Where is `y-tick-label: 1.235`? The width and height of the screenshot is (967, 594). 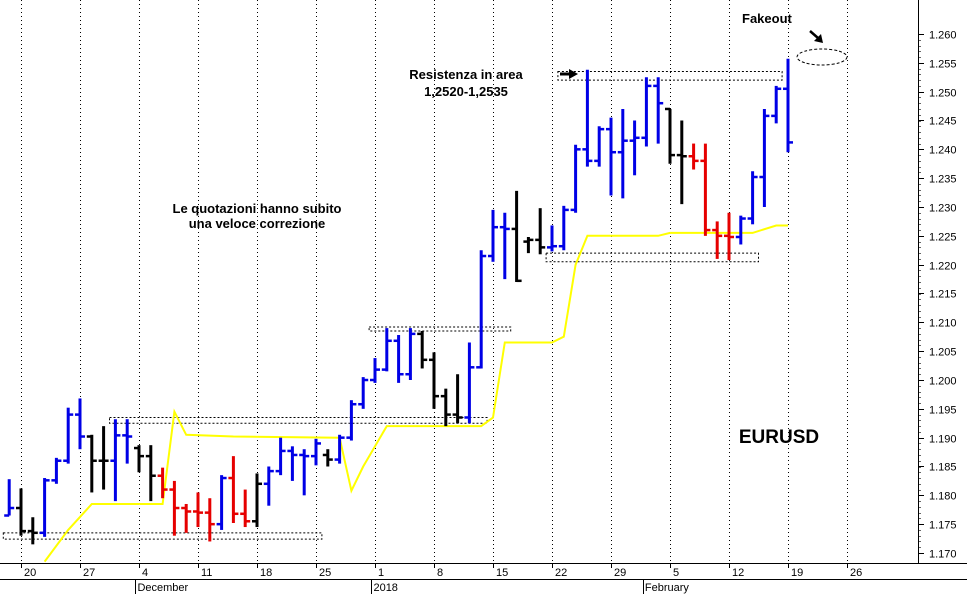 y-tick-label: 1.235 is located at coordinates (943, 180).